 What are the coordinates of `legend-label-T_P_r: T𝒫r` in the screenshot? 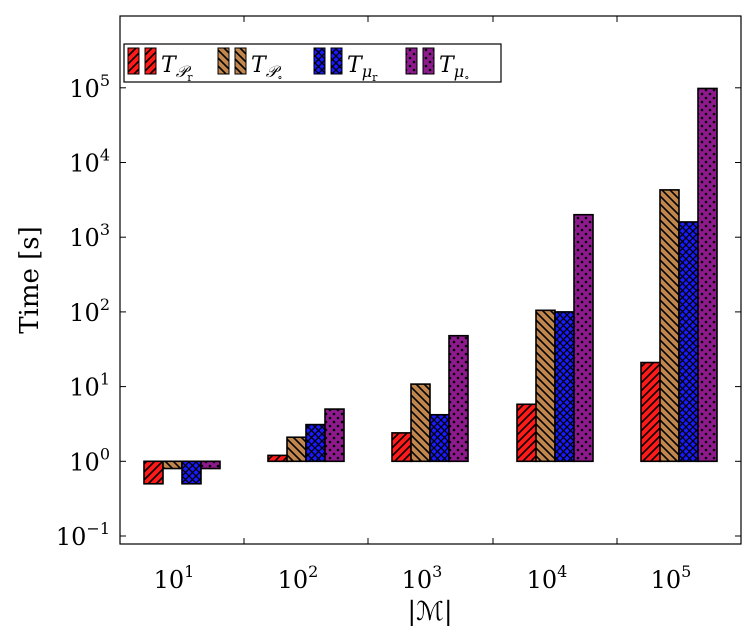 It's located at (177, 68).